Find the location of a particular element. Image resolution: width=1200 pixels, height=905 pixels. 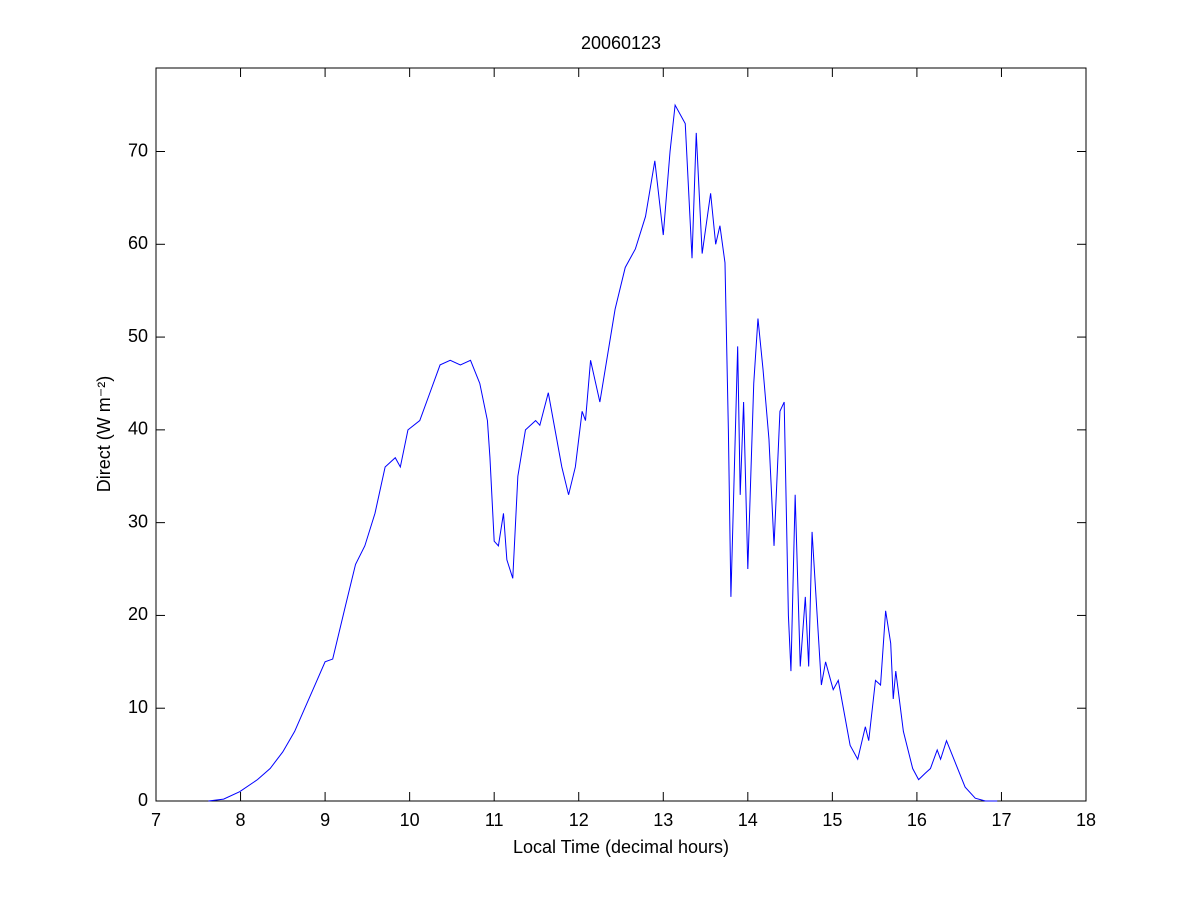

x-axis-label: Local Time (decimal hours) is located at coordinates (621, 847).